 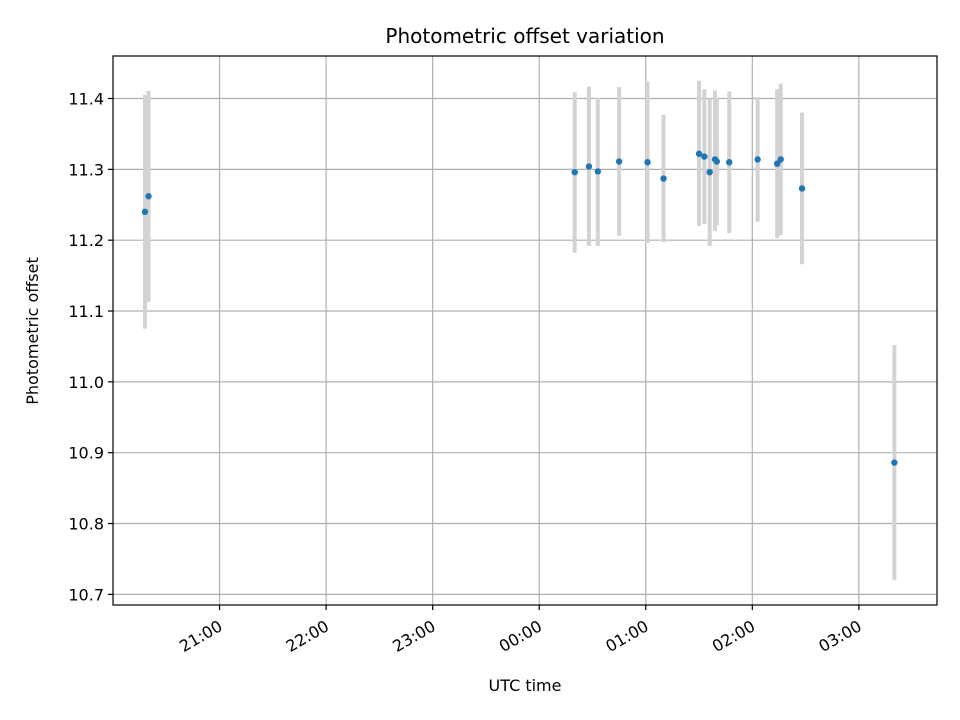 What do you see at coordinates (307, 636) in the screenshot?
I see `x-tick-label: 22:00` at bounding box center [307, 636].